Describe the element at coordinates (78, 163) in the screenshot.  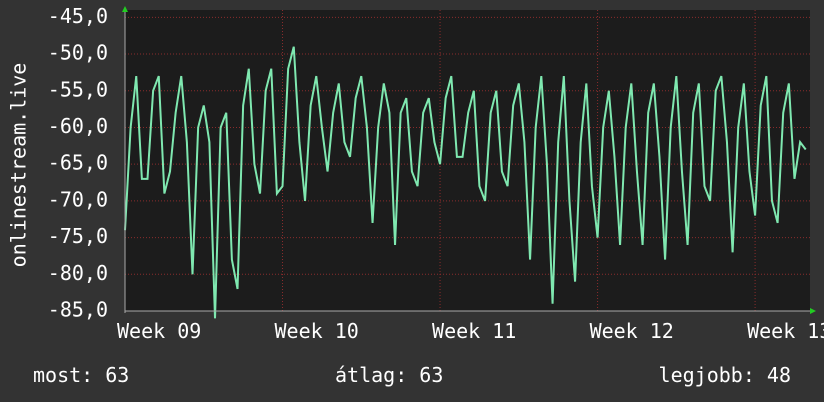
I see `y-tick-label: -65,0` at that location.